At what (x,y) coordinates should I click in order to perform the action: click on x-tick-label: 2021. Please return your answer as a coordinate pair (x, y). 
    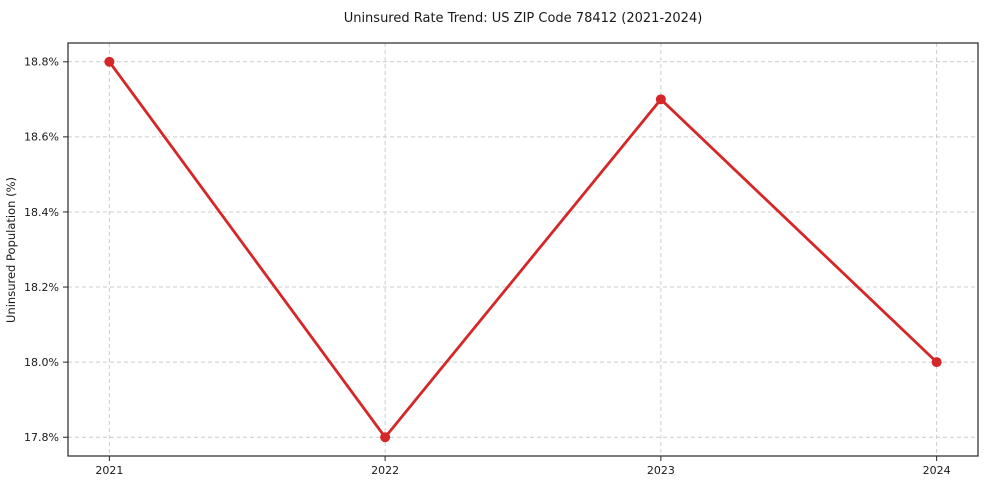
    Looking at the image, I should click on (109, 470).